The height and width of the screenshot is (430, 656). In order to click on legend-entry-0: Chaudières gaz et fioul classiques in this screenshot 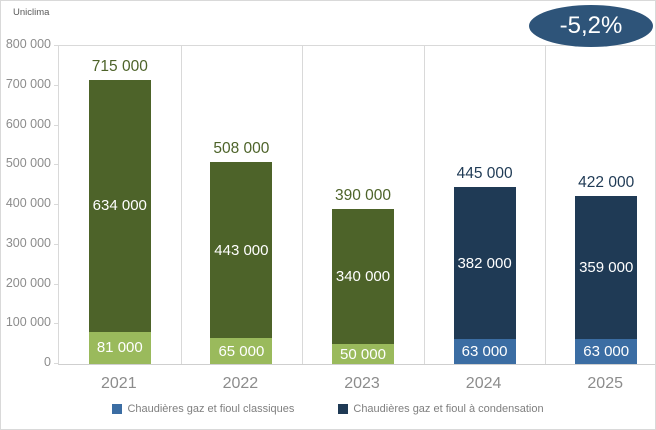, I will do `click(203, 409)`.